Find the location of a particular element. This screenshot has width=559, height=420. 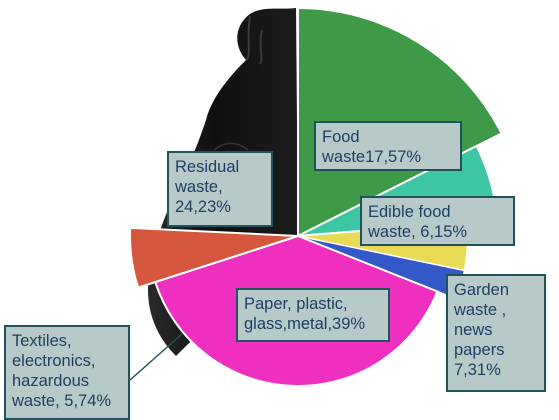

edible-food-waste-callout: Edible food waste, 6,15% is located at coordinates (437, 221).